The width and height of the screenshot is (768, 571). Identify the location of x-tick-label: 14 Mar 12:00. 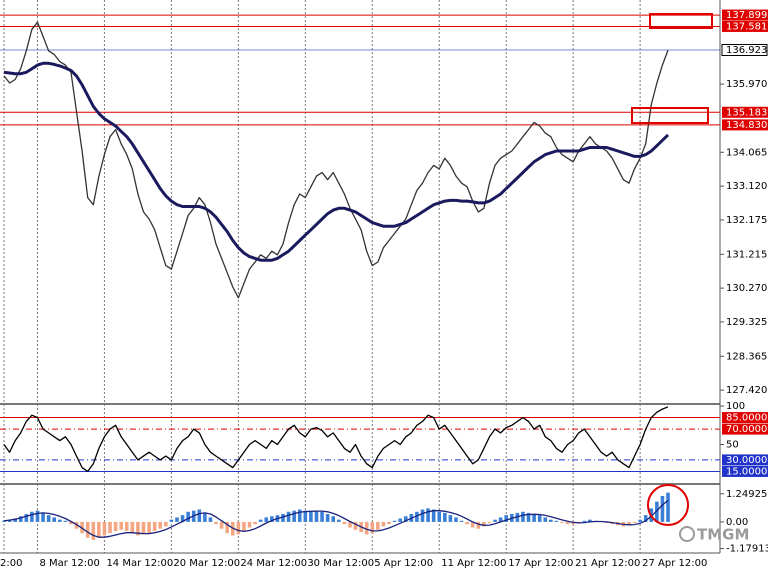
(139, 563).